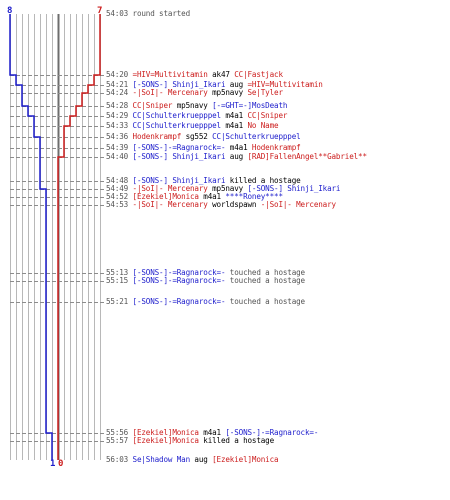 This screenshot has width=450, height=500. I want to click on log-entry: 54:33 CC|Schulterkruepppel m4a1 No Name, so click(192, 125).